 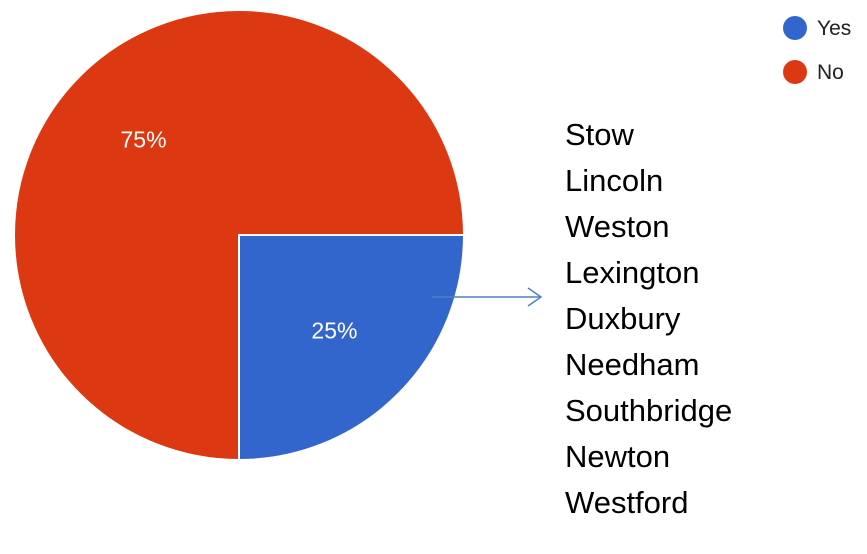 What do you see at coordinates (795, 28) in the screenshot?
I see `legend-swatch-yes` at bounding box center [795, 28].